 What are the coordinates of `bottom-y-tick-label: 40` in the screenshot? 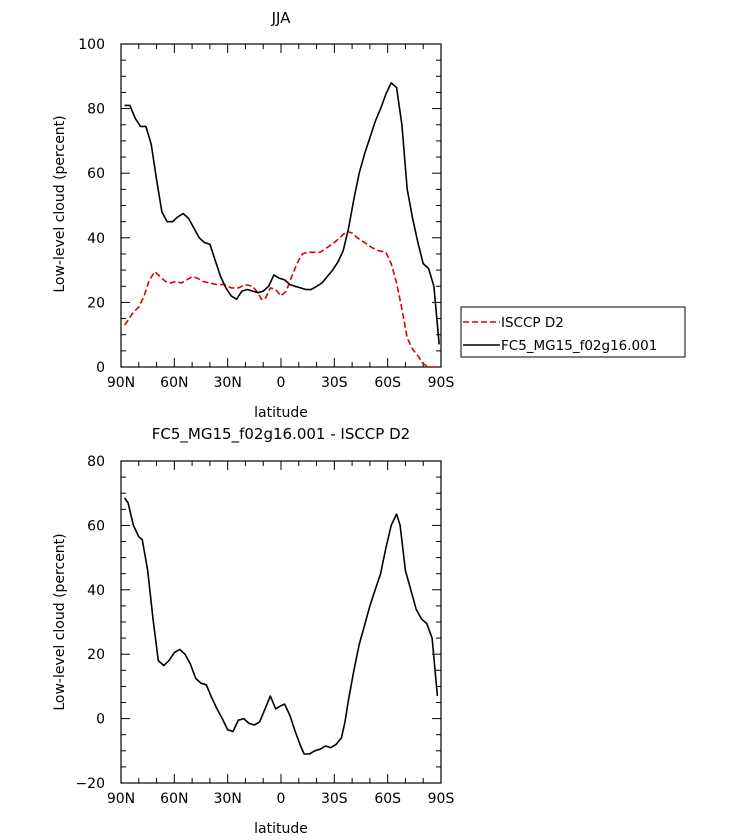 It's located at (96, 591).